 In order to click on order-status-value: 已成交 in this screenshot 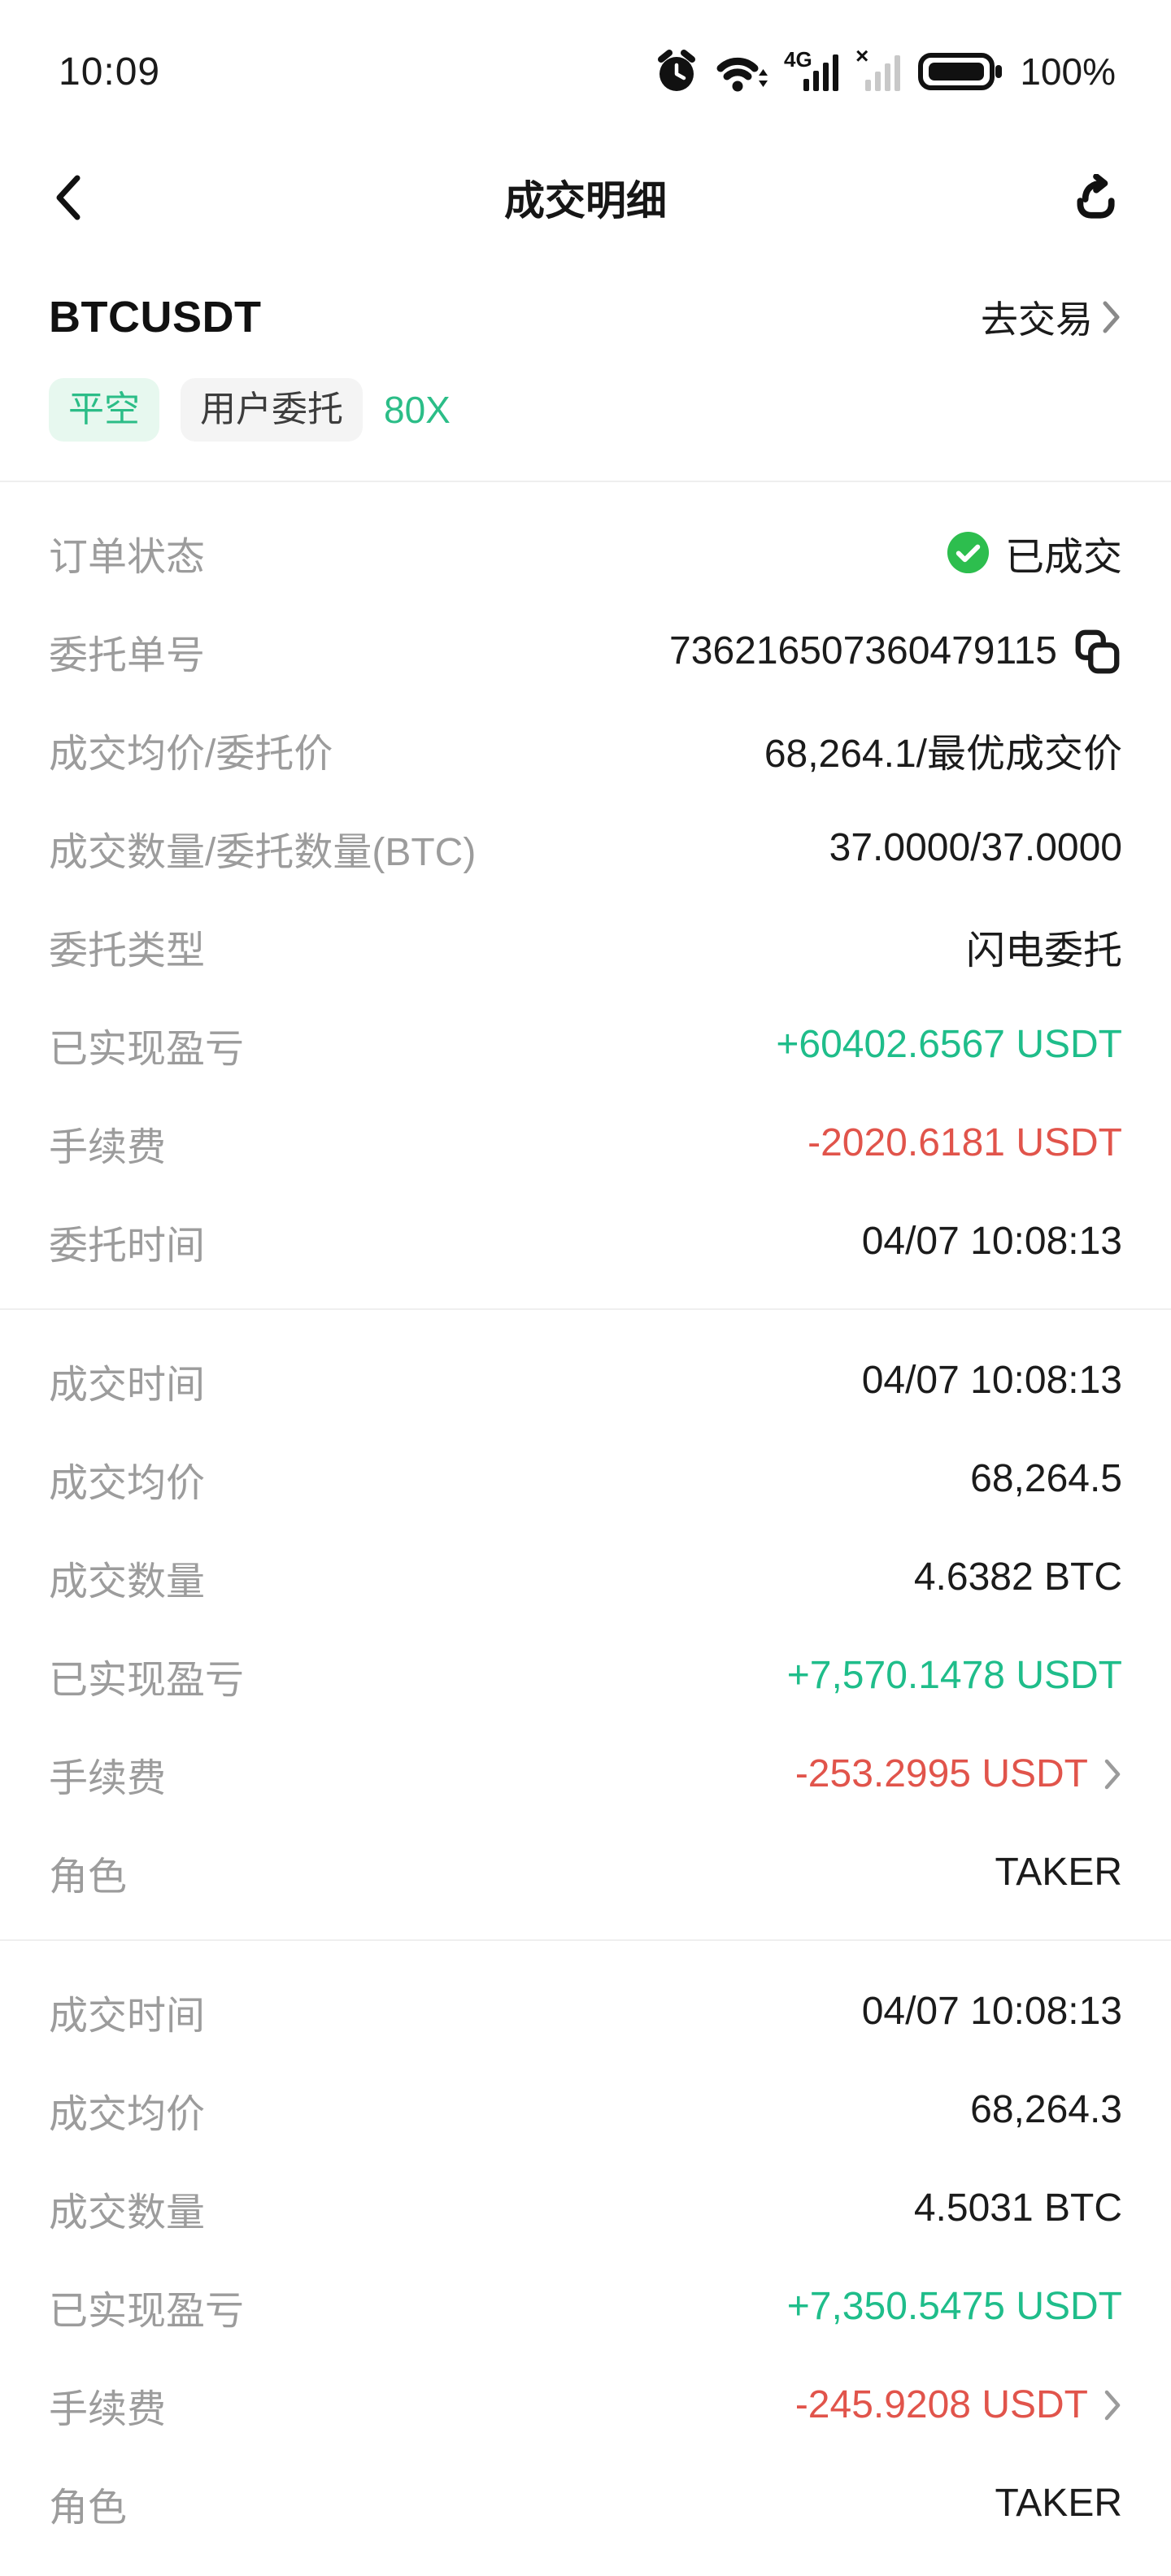, I will do `click(1063, 557)`.